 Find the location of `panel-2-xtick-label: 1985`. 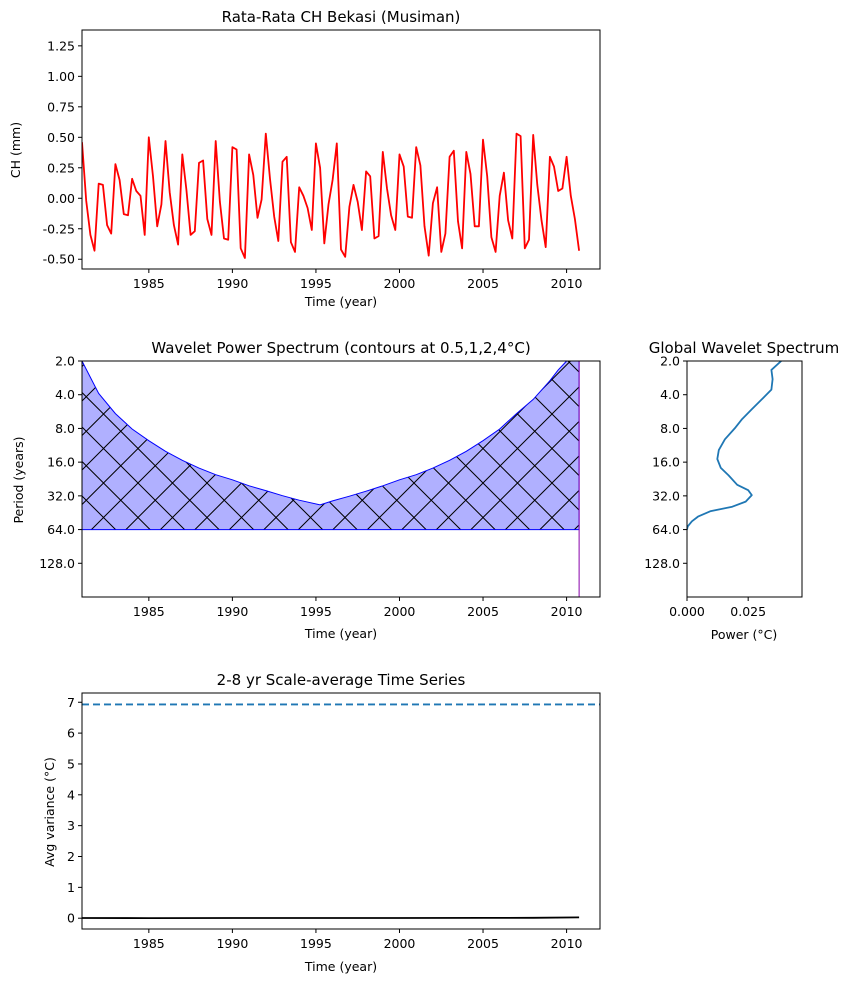

panel-2-xtick-label: 1985 is located at coordinates (149, 611).